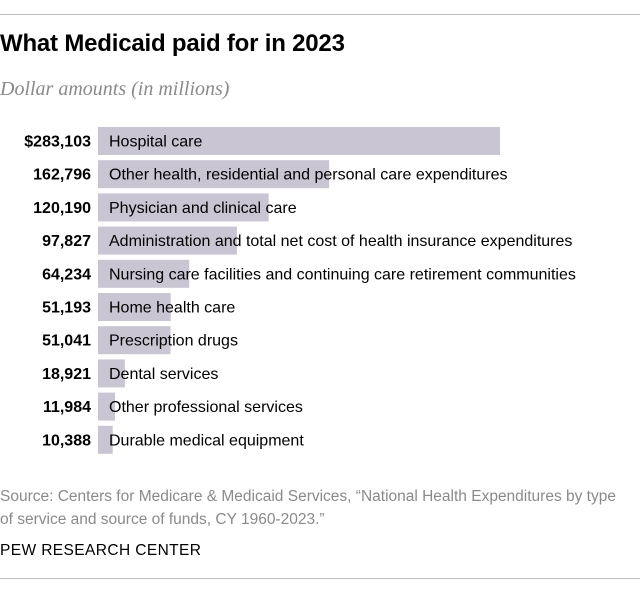 This screenshot has height=591, width=640. I want to click on brand-footer: PEW RESEARCH CENTER, so click(101, 550).